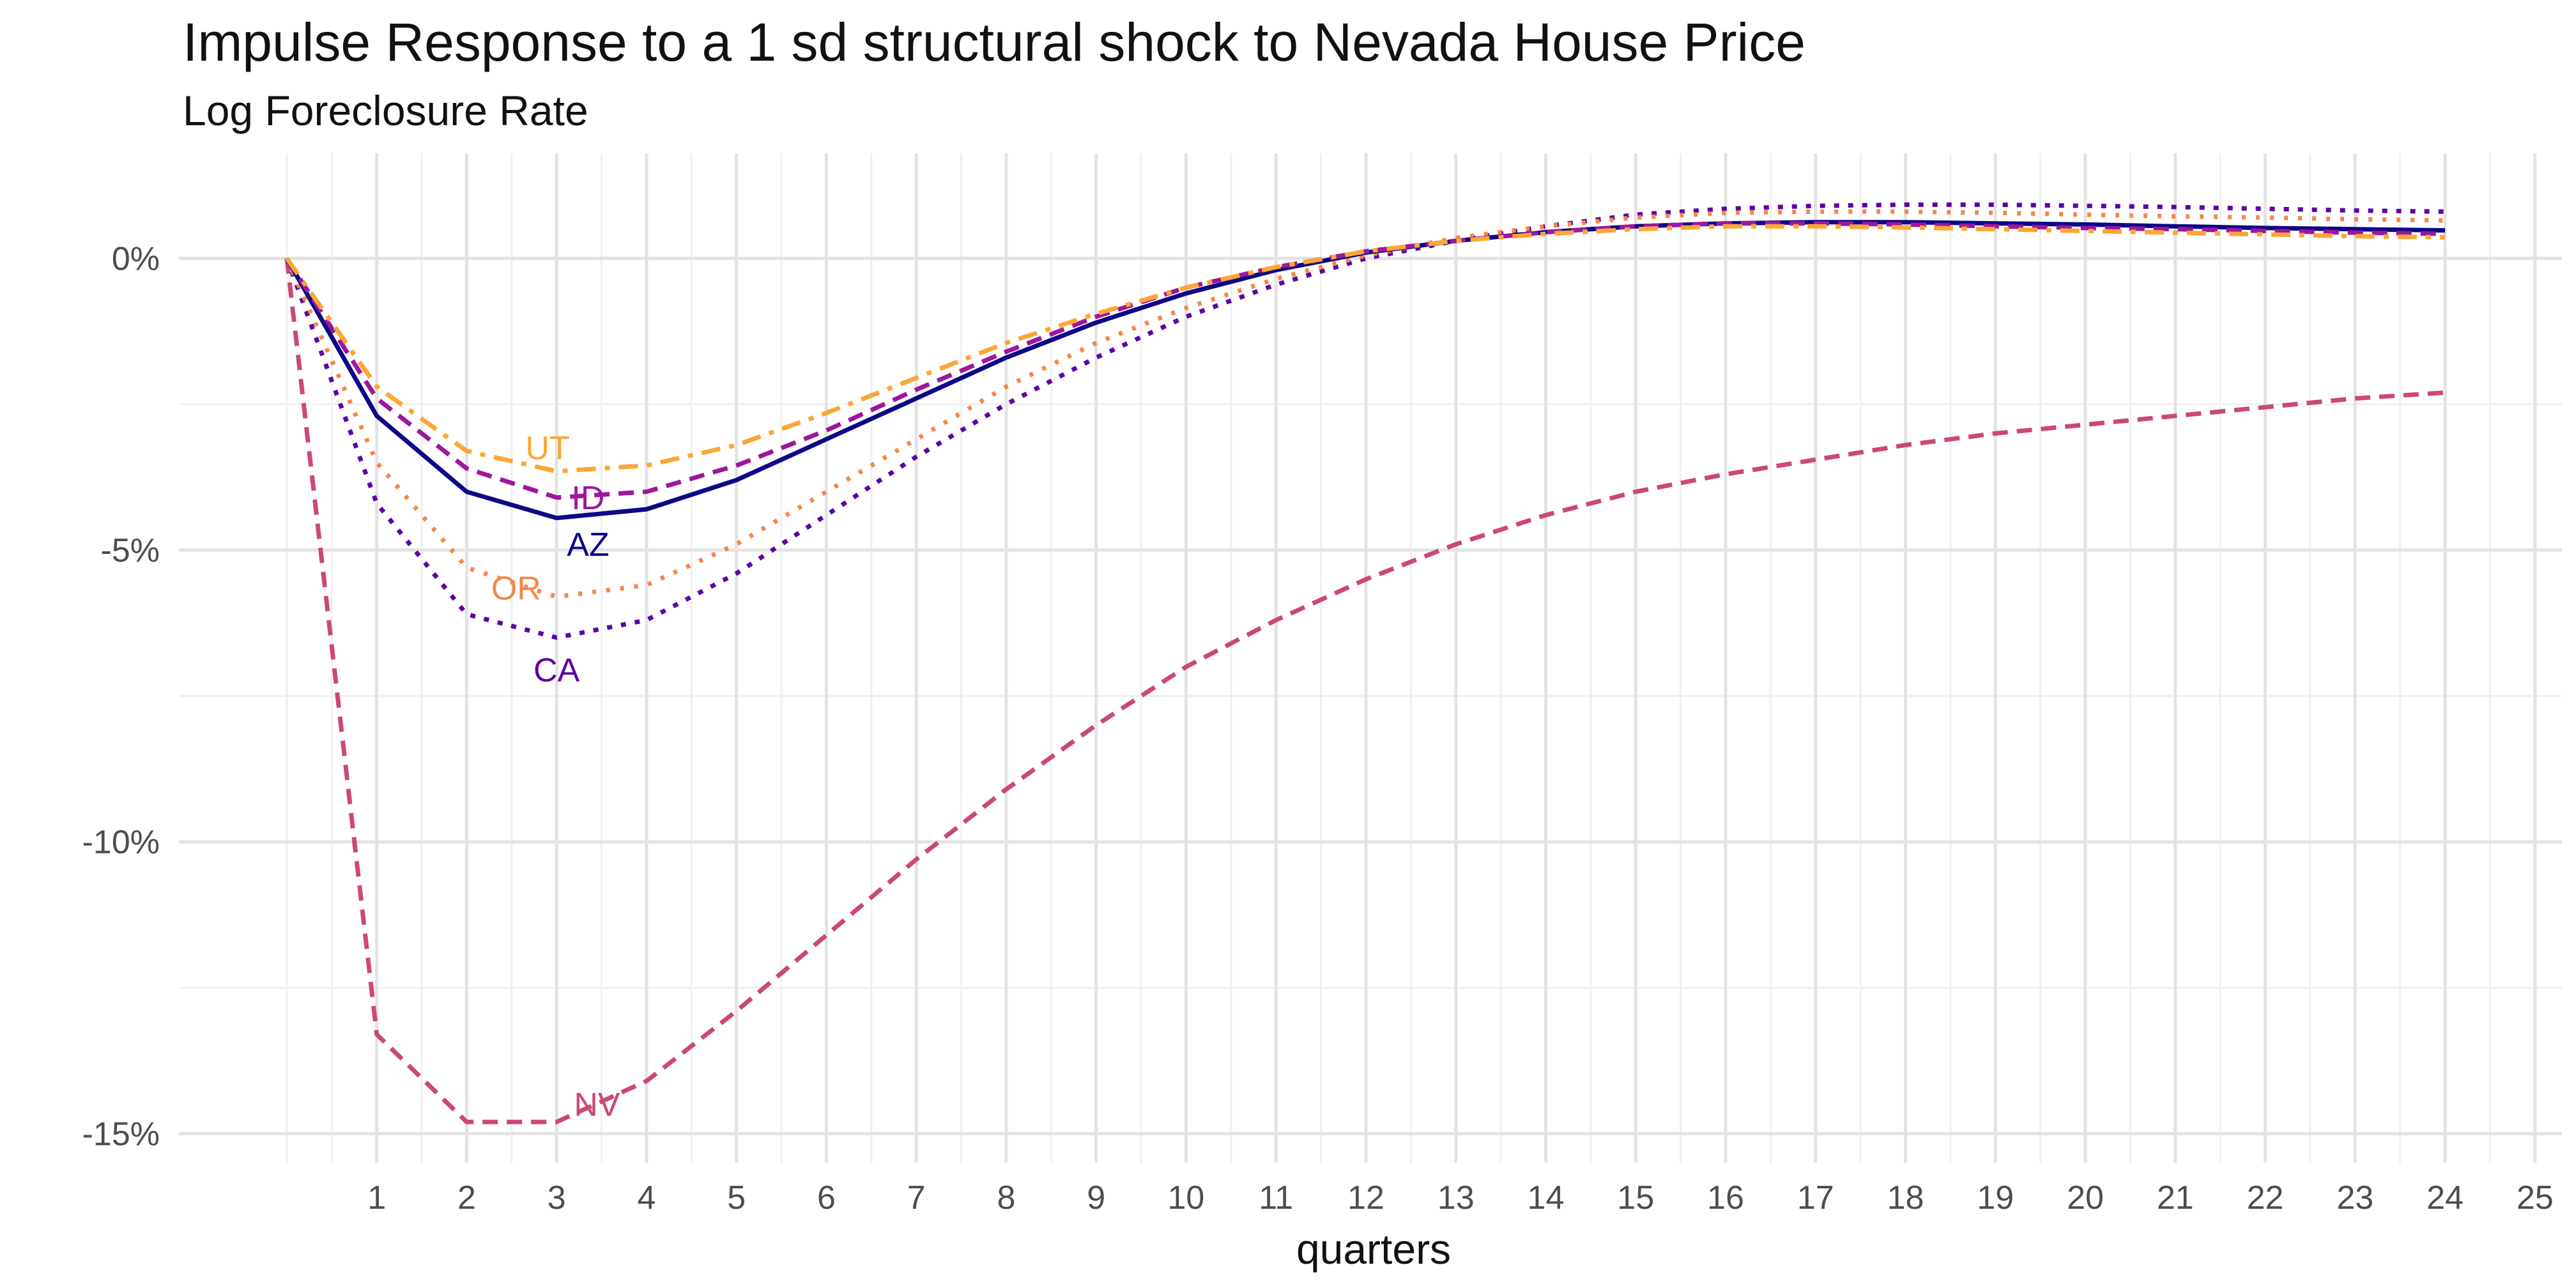 The width and height of the screenshot is (2576, 1288). Describe the element at coordinates (1815, 1197) in the screenshot. I see `x-tick-label: 17` at that location.